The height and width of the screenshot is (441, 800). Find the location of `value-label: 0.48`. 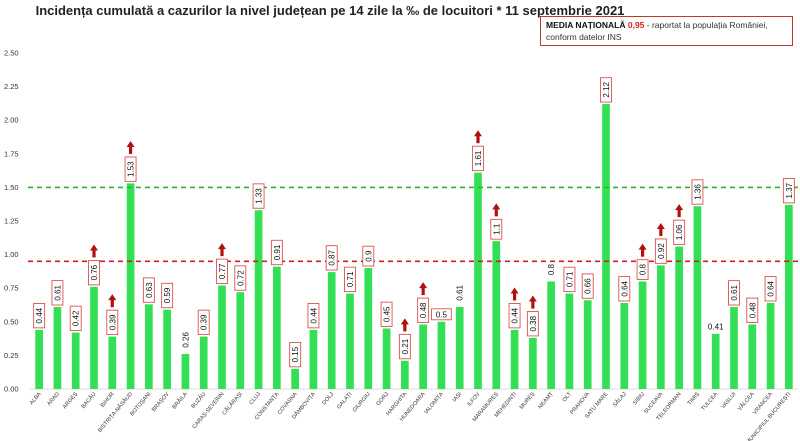

value-label: 0.48 is located at coordinates (423, 310).